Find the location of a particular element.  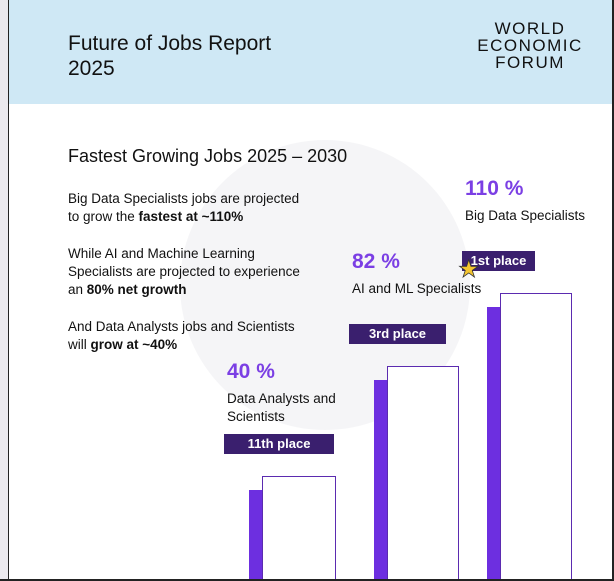

wef-logo: WORLD ECONOMIC FORUM is located at coordinates (530, 45).